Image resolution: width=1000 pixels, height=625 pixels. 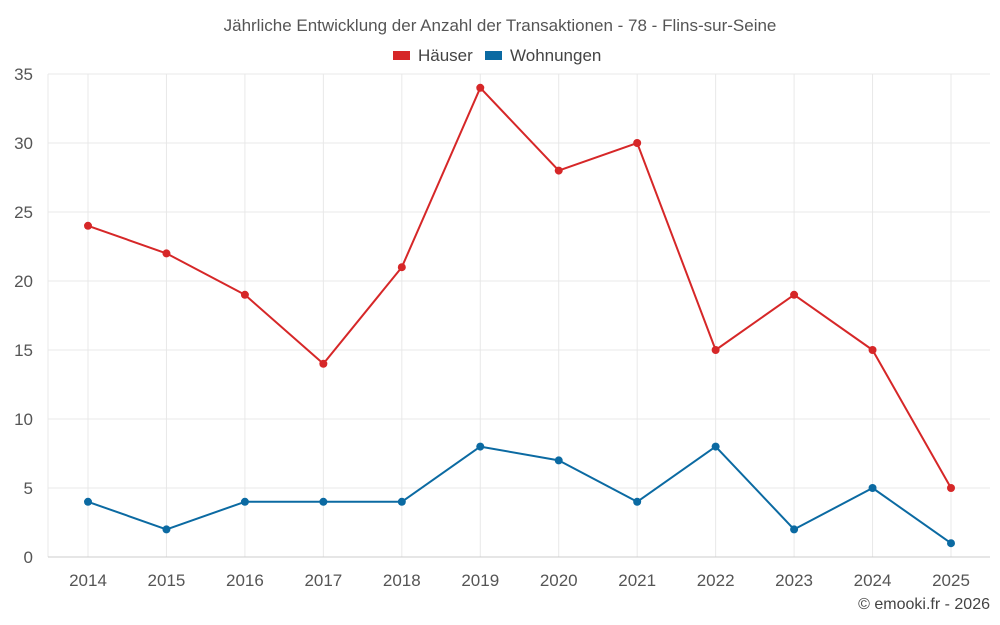 What do you see at coordinates (244, 501) in the screenshot?
I see `data-point-wohnungen-2016` at bounding box center [244, 501].